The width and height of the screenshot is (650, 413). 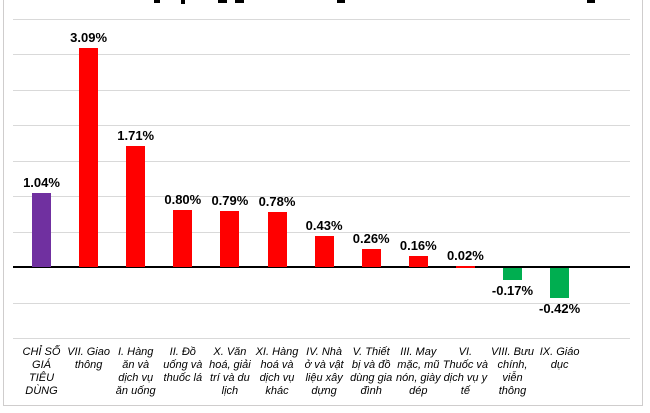 What do you see at coordinates (136, 135) in the screenshot?
I see `bar-value-label: 1.71%` at bounding box center [136, 135].